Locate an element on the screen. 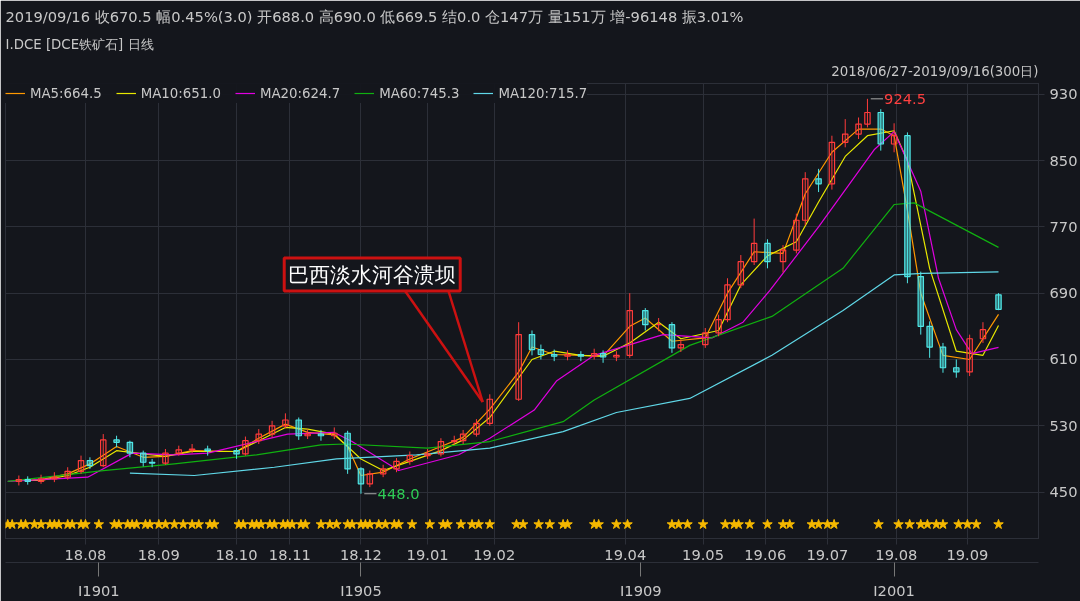 The height and width of the screenshot is (601, 1080). ref-line-label: I1909 is located at coordinates (641, 590).